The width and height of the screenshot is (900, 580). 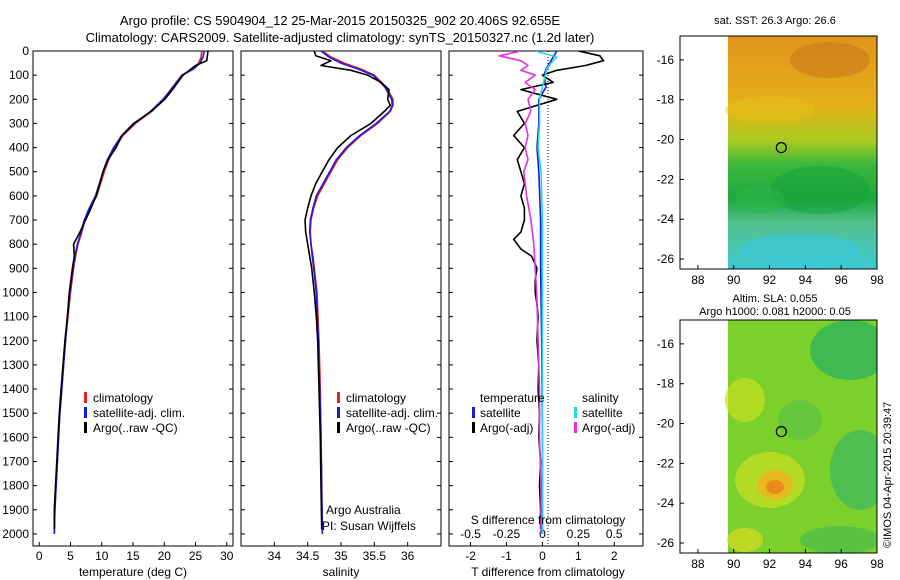 I want to click on depth-tick-label: 1600, so click(x=15, y=437).